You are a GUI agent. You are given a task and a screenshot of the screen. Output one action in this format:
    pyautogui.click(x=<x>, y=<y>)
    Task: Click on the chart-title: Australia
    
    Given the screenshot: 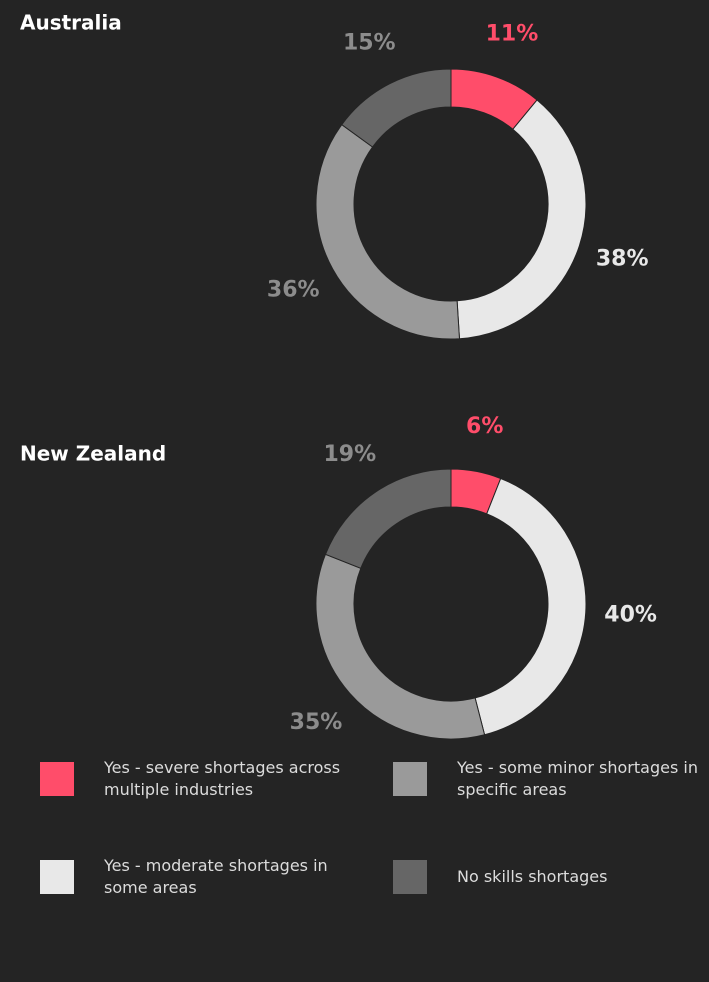 What is the action you would take?
    pyautogui.click(x=71, y=23)
    